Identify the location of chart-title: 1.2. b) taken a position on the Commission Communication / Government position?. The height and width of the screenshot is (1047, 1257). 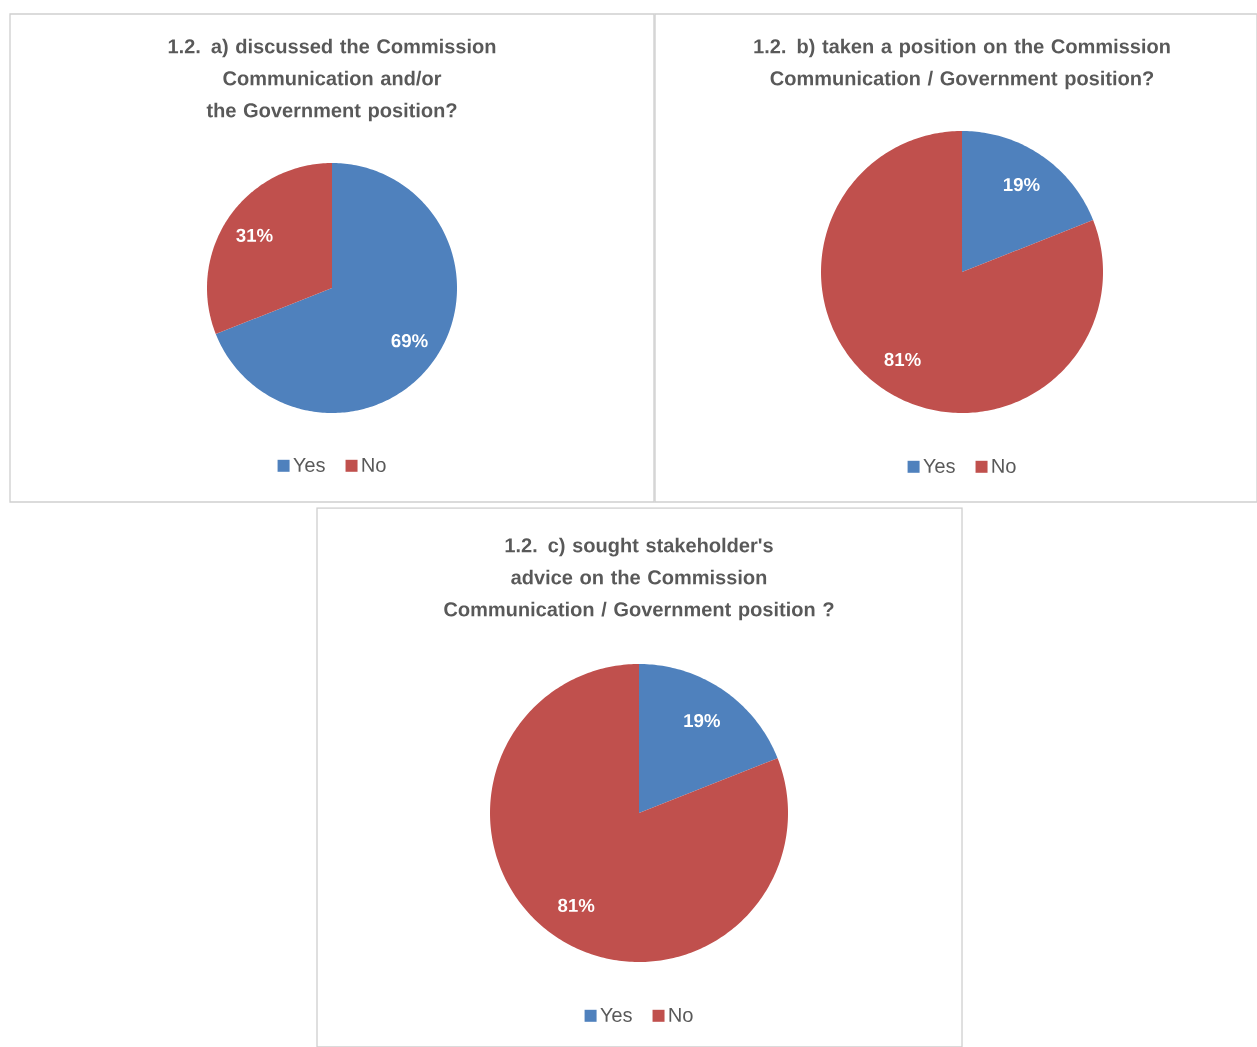
(962, 64).